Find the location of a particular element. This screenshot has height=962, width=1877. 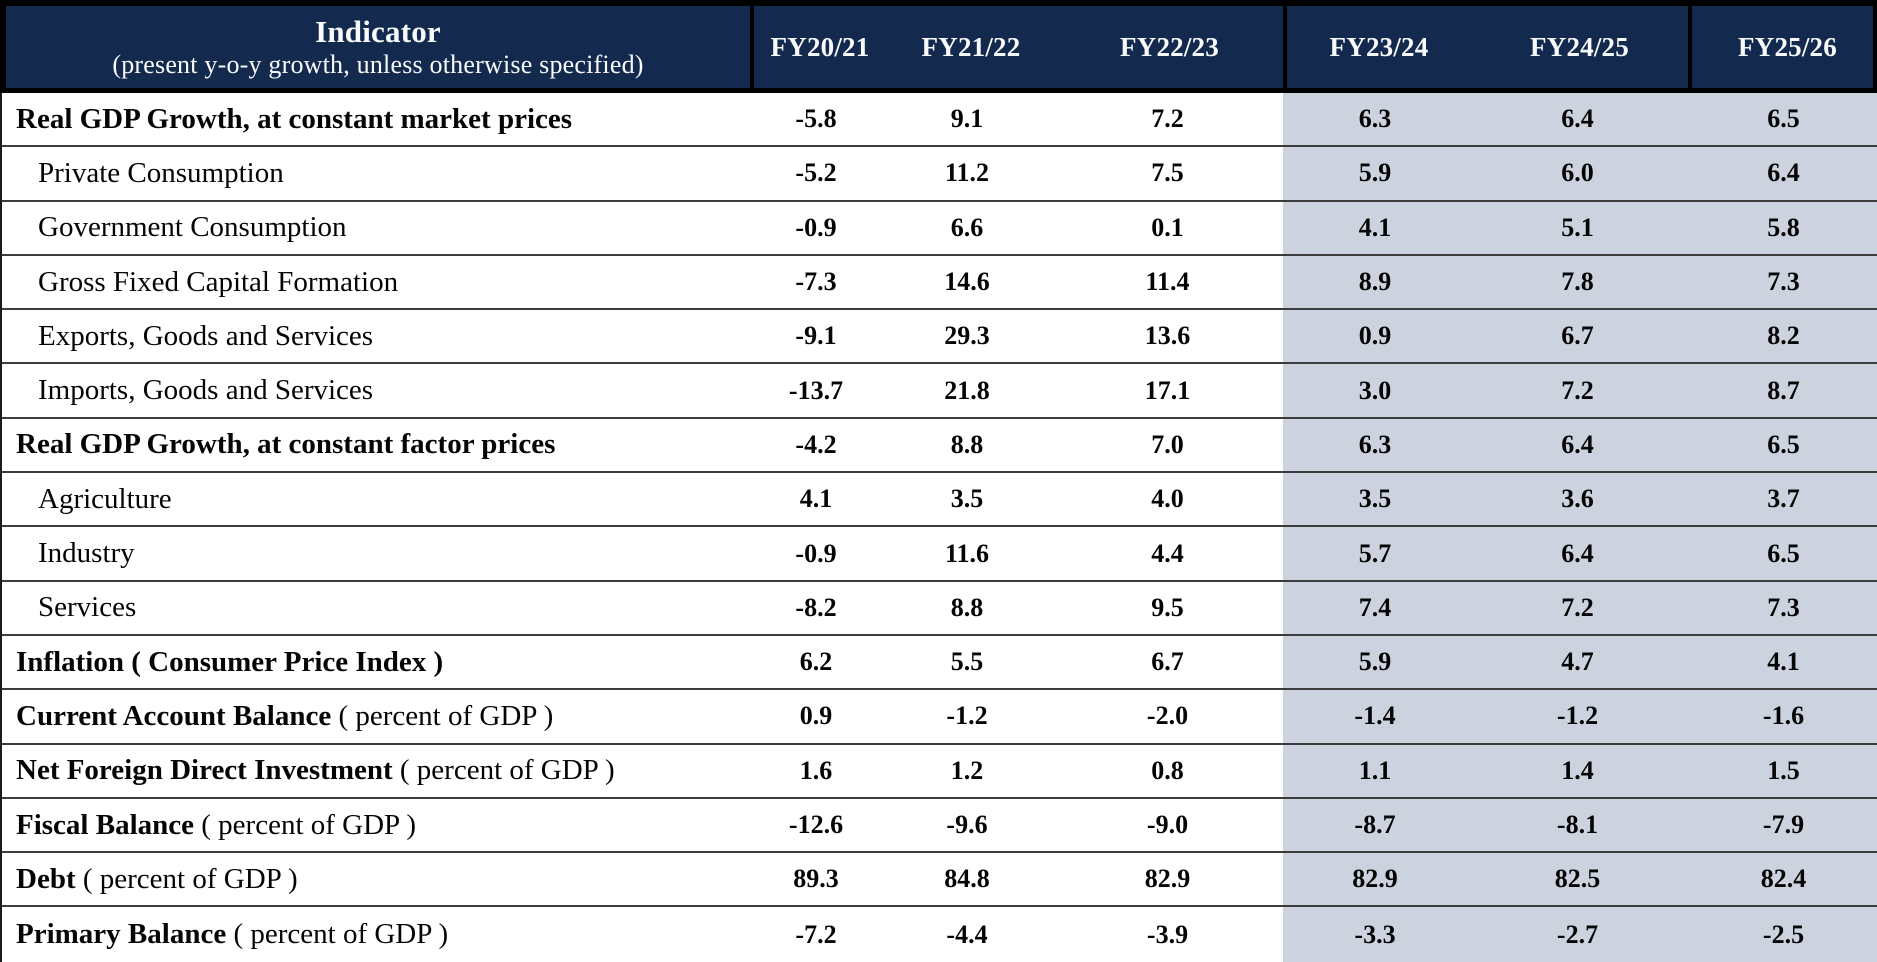

value-private-consumption-fy24-25: 6.0 is located at coordinates (1577, 173).